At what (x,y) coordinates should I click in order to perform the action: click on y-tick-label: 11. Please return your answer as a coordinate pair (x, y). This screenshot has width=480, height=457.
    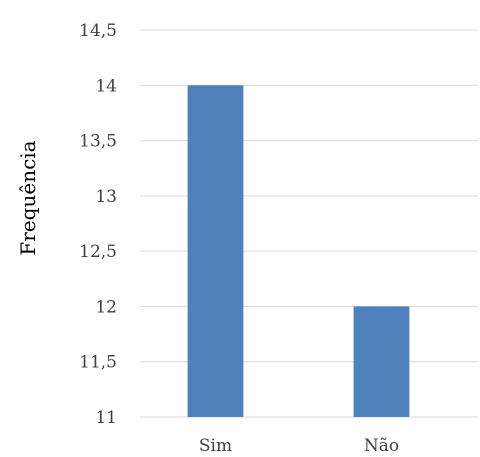
    Looking at the image, I should click on (106, 418).